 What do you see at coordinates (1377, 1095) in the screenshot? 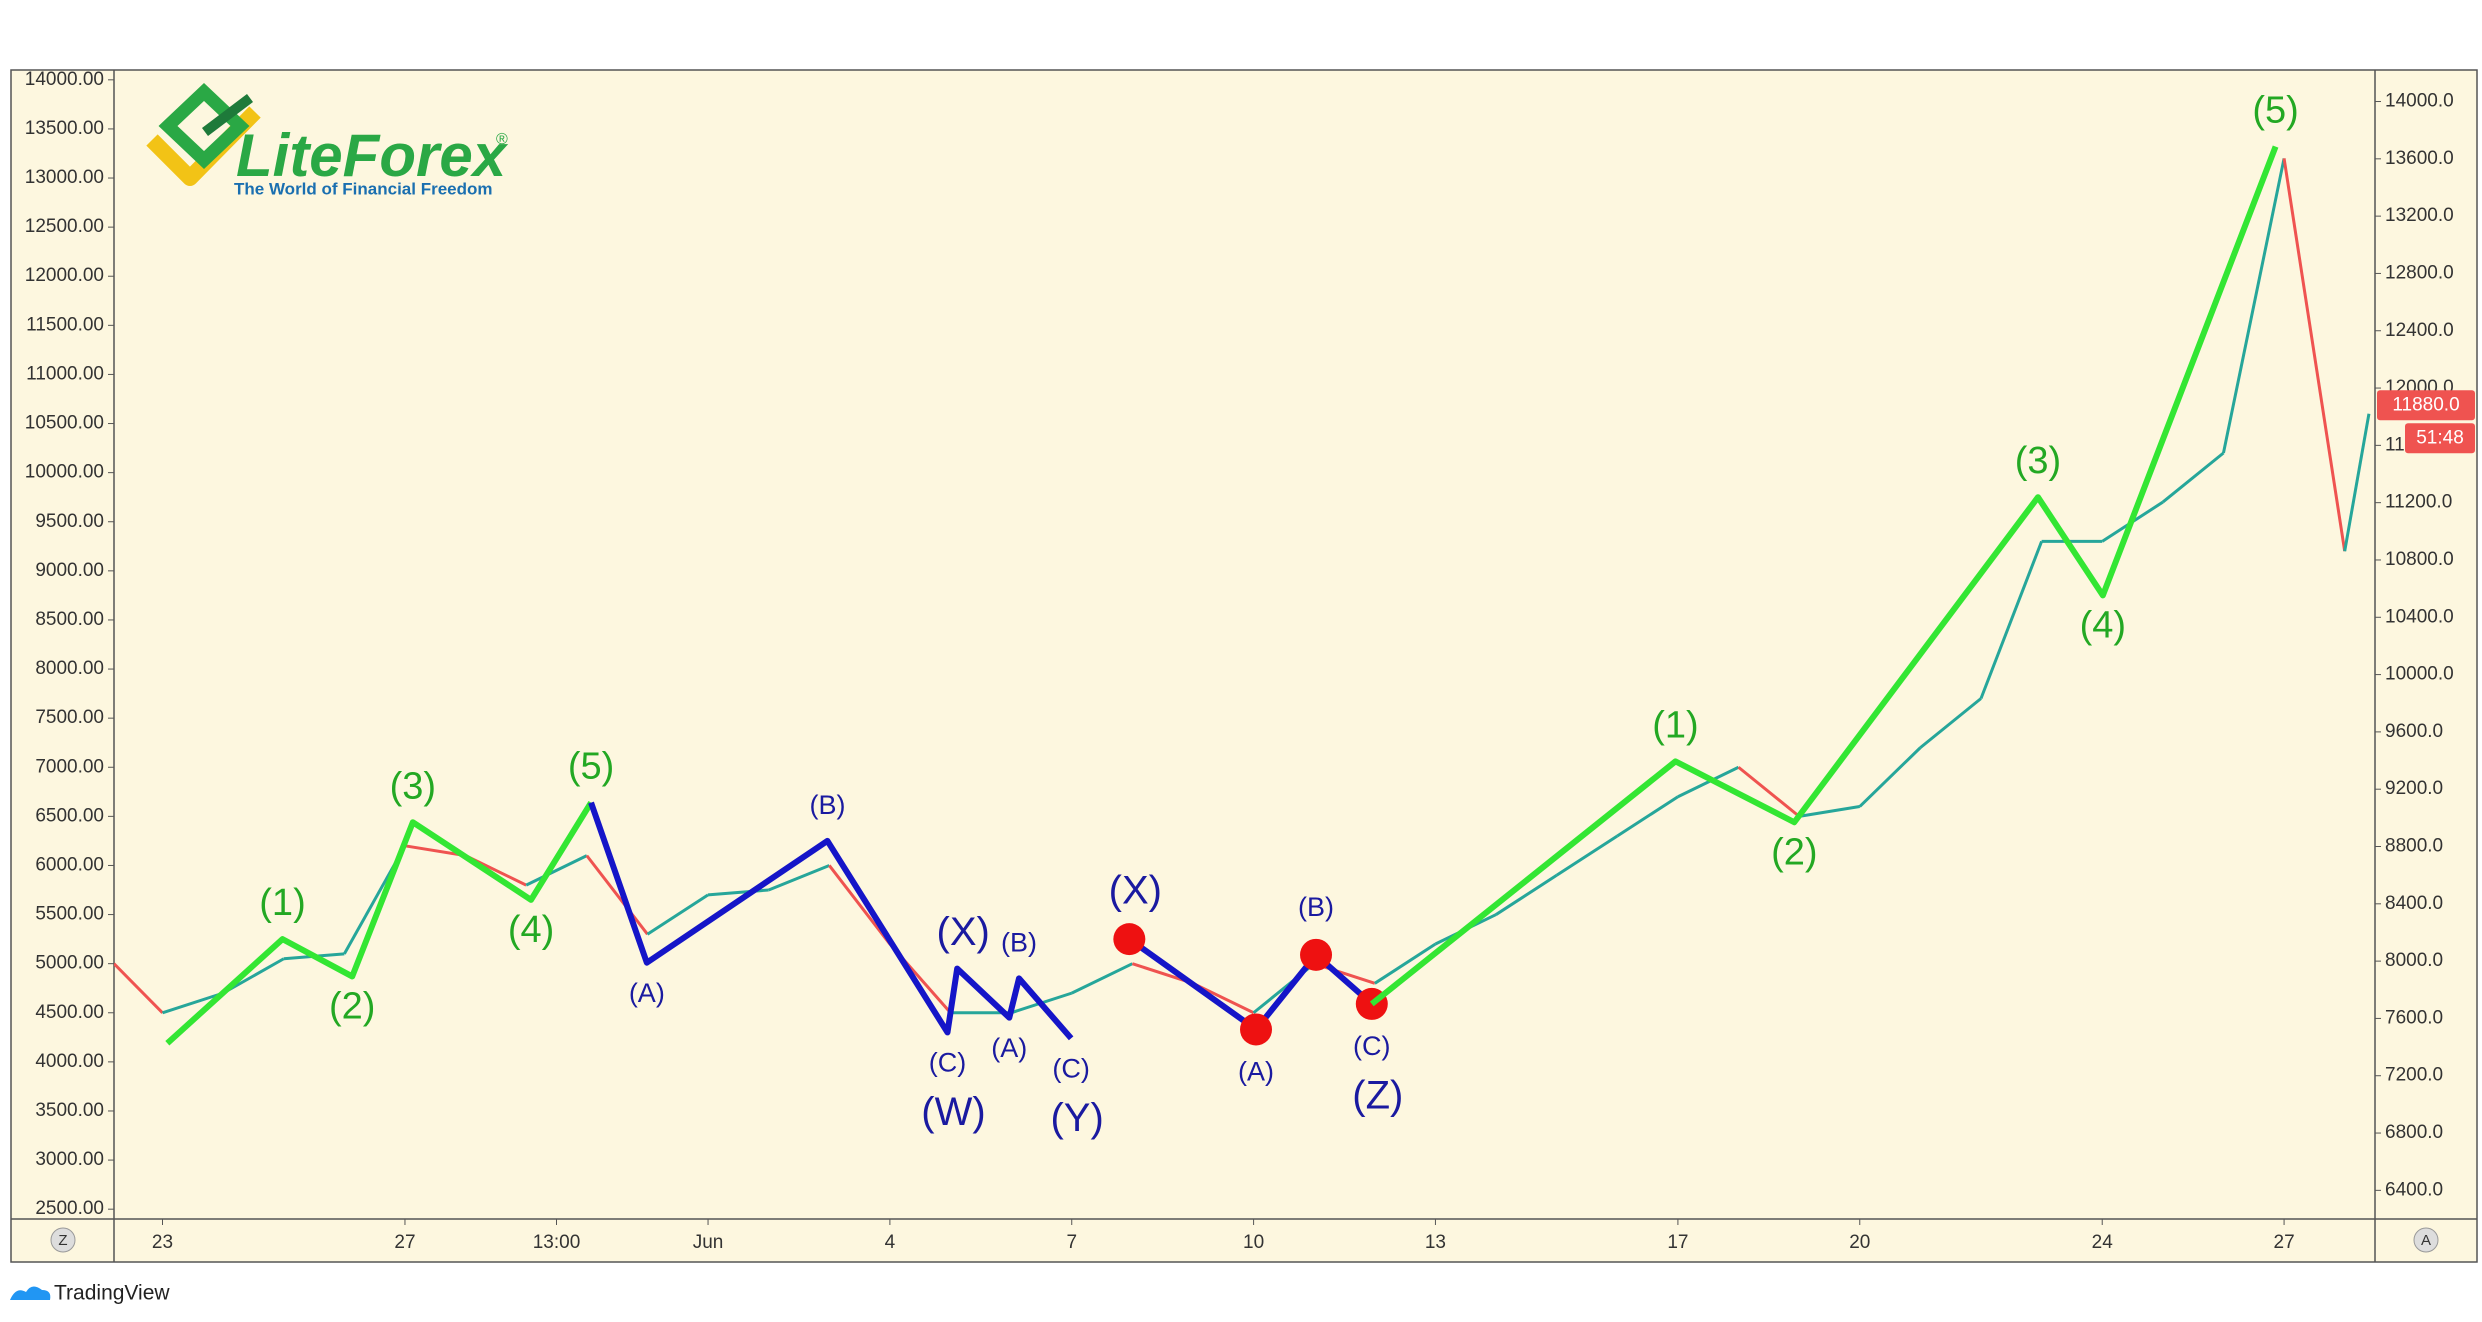
I see `wave-degree-label: (Z)` at bounding box center [1377, 1095].